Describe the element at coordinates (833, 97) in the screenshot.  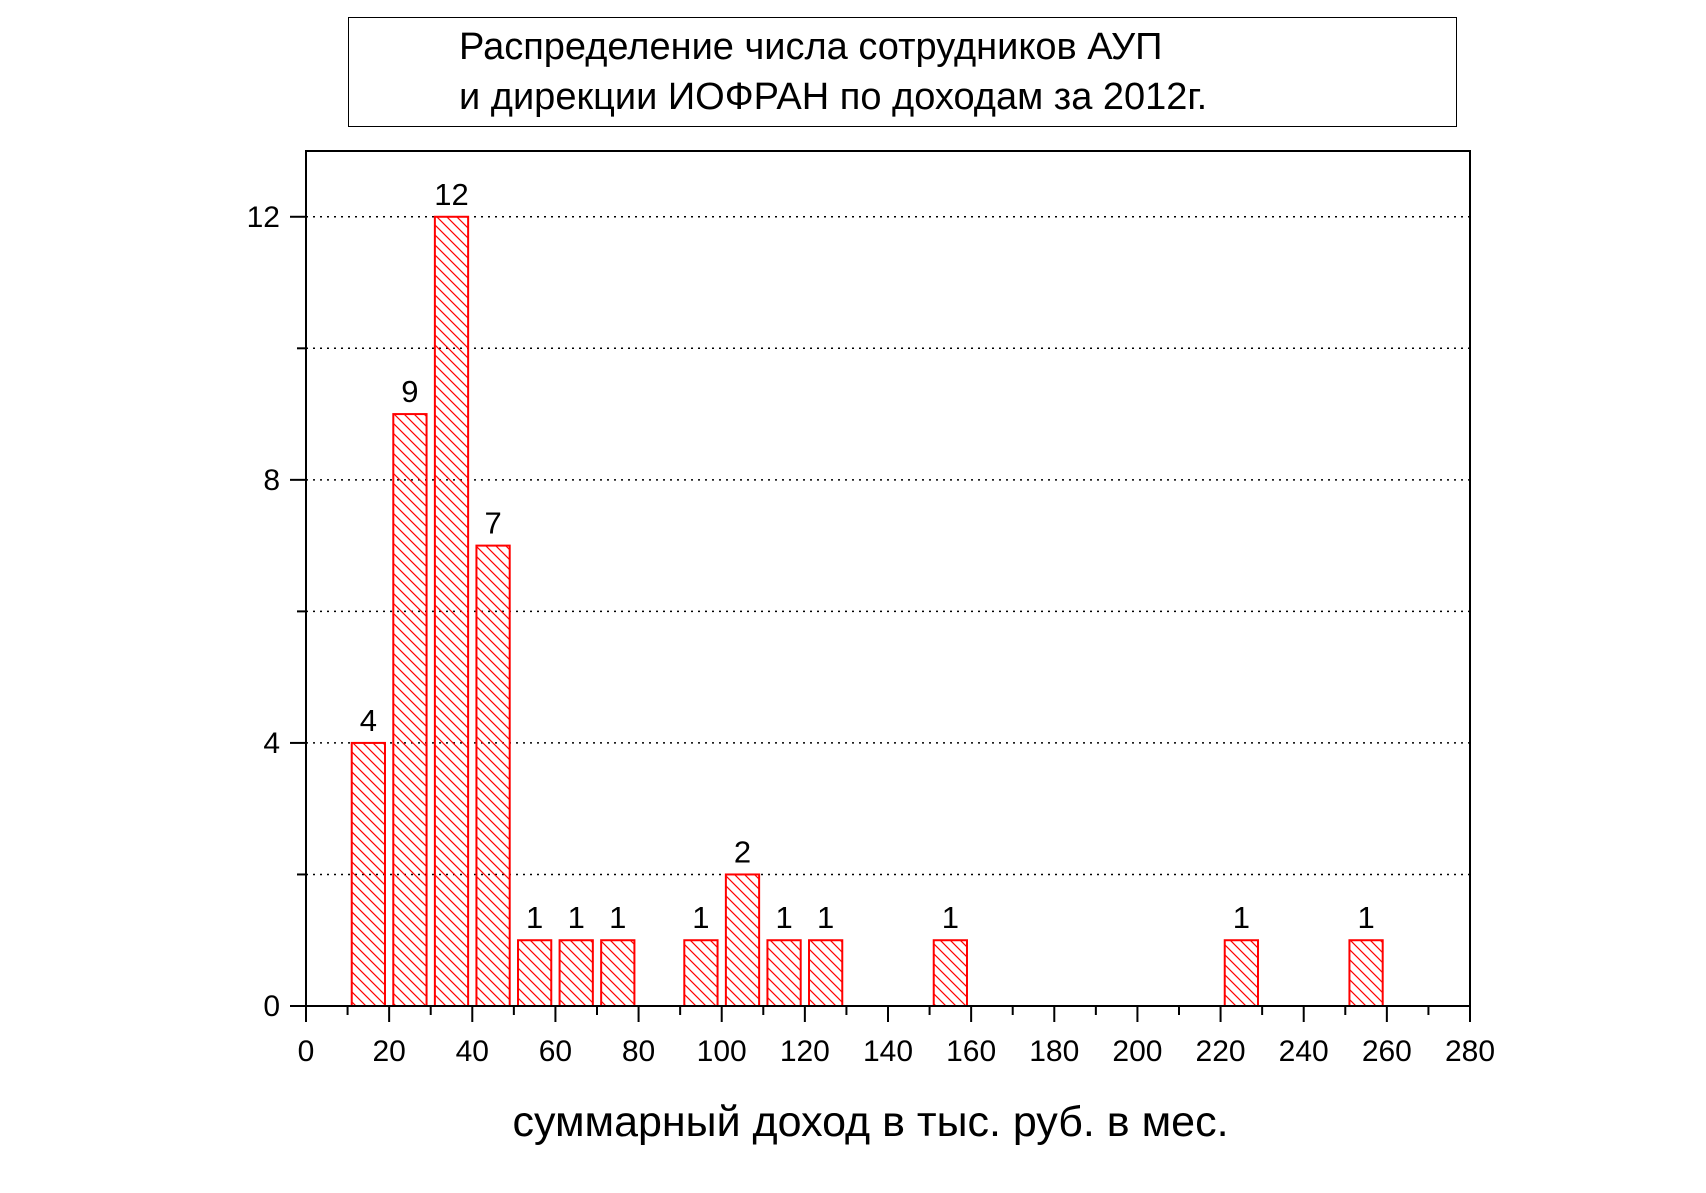
I see `chart-title-line-2: и дирекции ИОФРАН по доходам за 2012г.` at that location.